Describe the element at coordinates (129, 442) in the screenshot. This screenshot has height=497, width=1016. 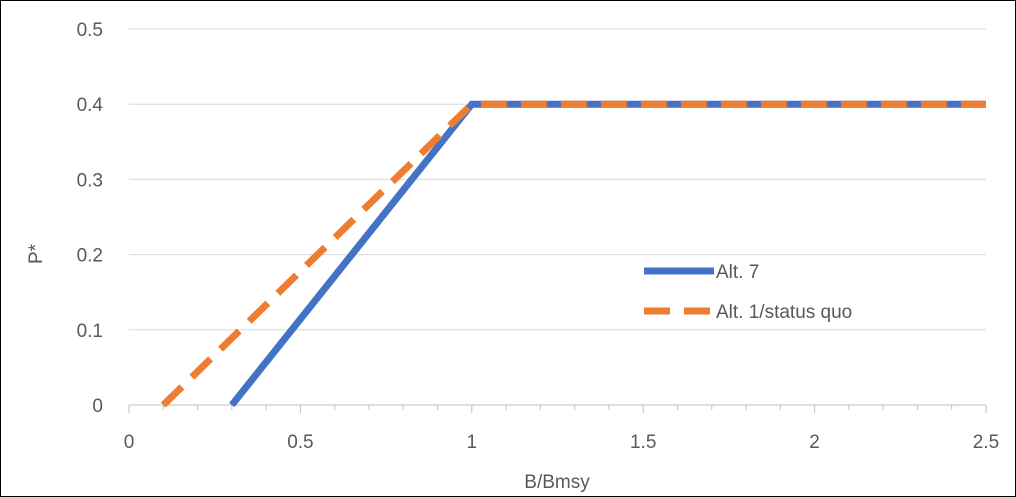
I see `x-tick-label: 0` at that location.